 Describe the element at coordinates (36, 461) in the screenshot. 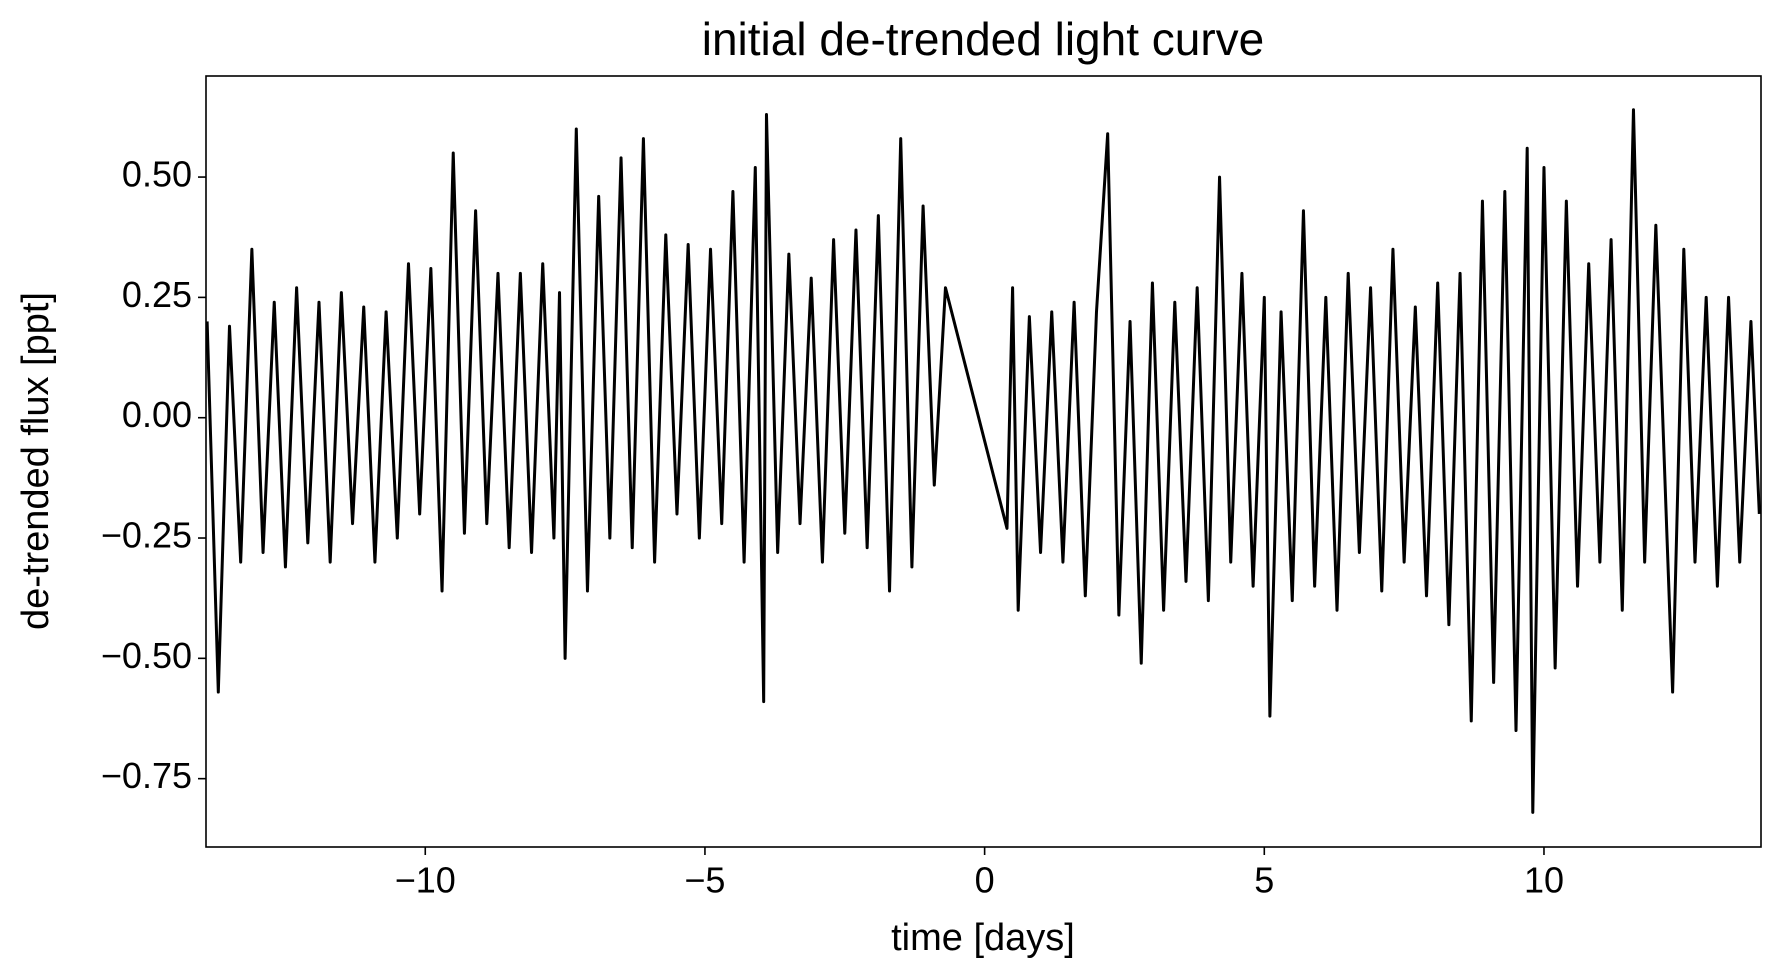

I see `y-axis-label: de-trended flux [ppt]` at that location.